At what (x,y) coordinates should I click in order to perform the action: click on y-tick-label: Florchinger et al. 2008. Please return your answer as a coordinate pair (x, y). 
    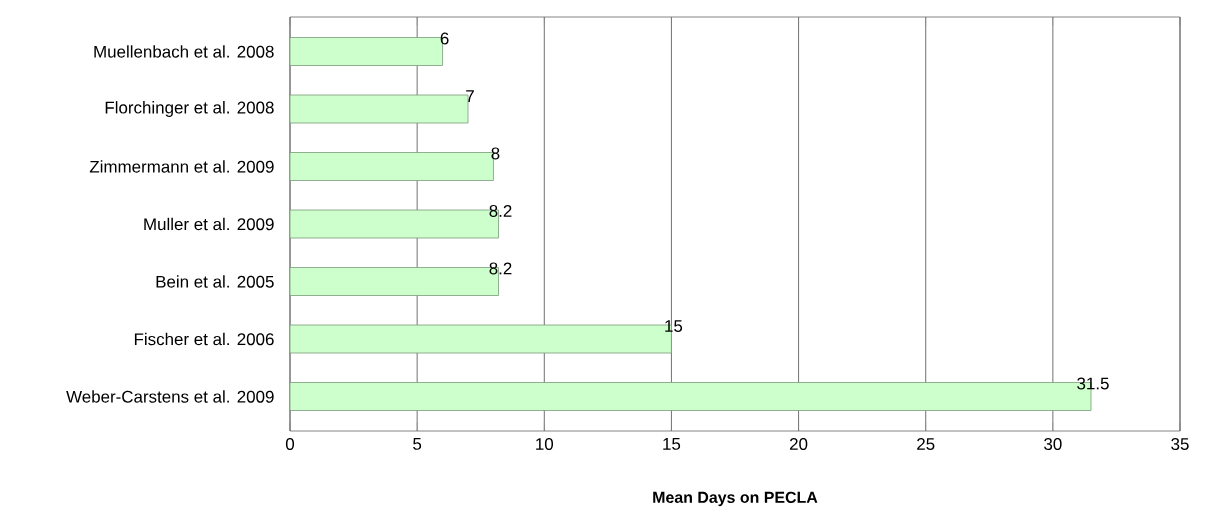
    Looking at the image, I should click on (189, 109).